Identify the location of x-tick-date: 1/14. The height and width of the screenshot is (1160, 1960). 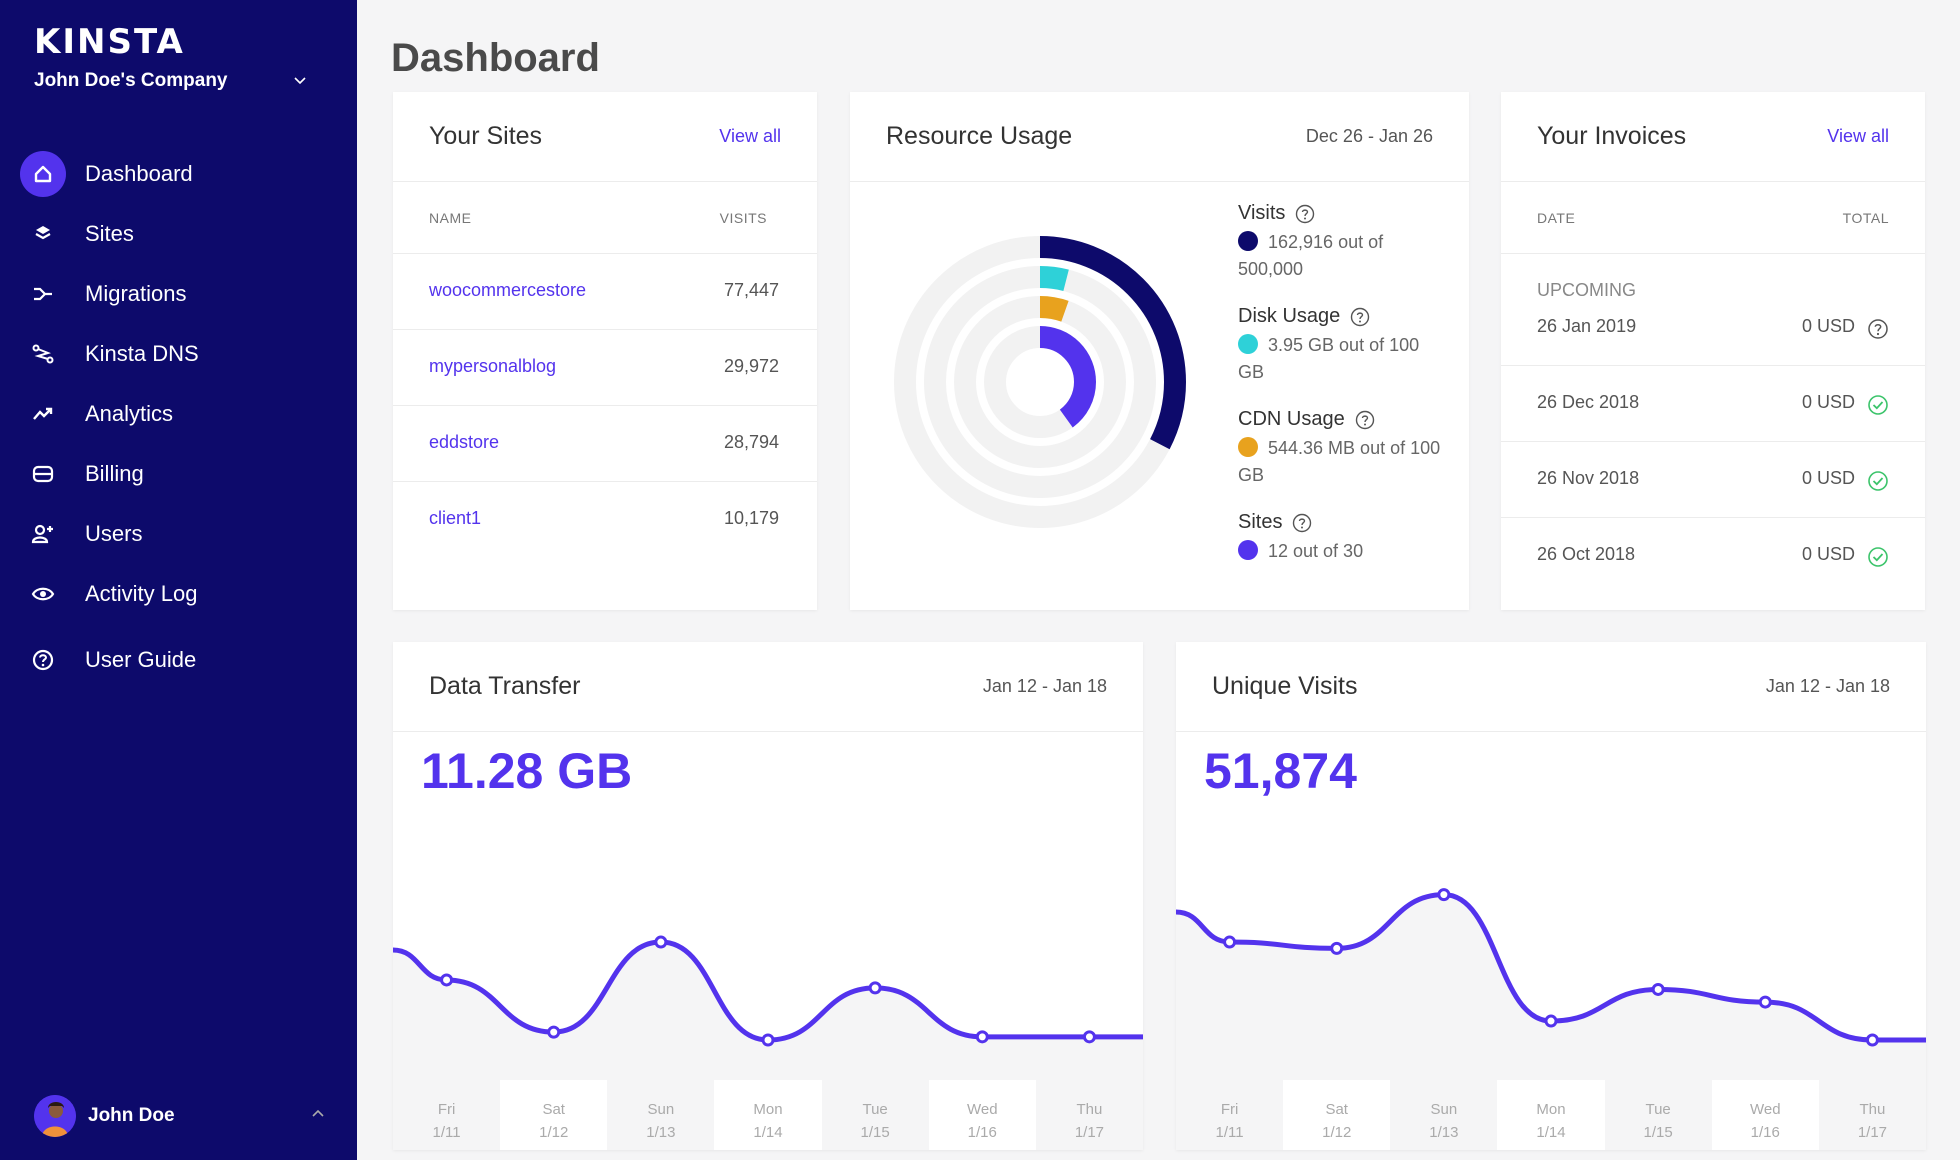
(768, 1132).